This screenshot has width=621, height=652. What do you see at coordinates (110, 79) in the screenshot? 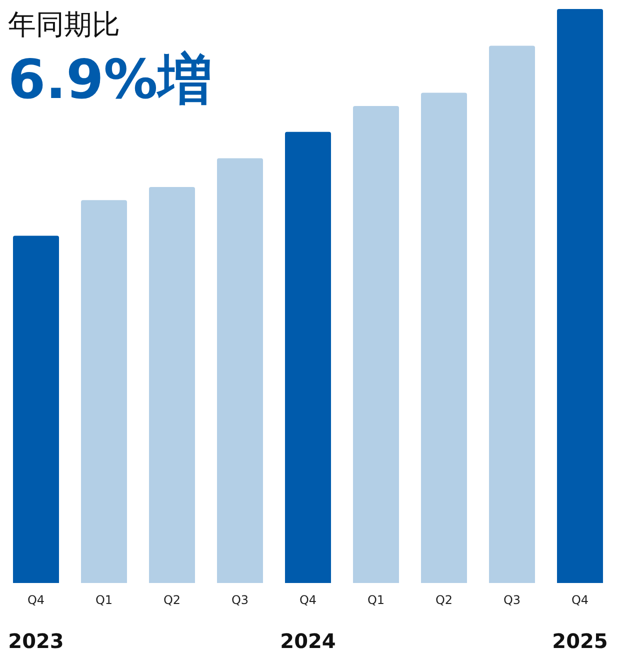
I see `text: 6.9%増` at bounding box center [110, 79].